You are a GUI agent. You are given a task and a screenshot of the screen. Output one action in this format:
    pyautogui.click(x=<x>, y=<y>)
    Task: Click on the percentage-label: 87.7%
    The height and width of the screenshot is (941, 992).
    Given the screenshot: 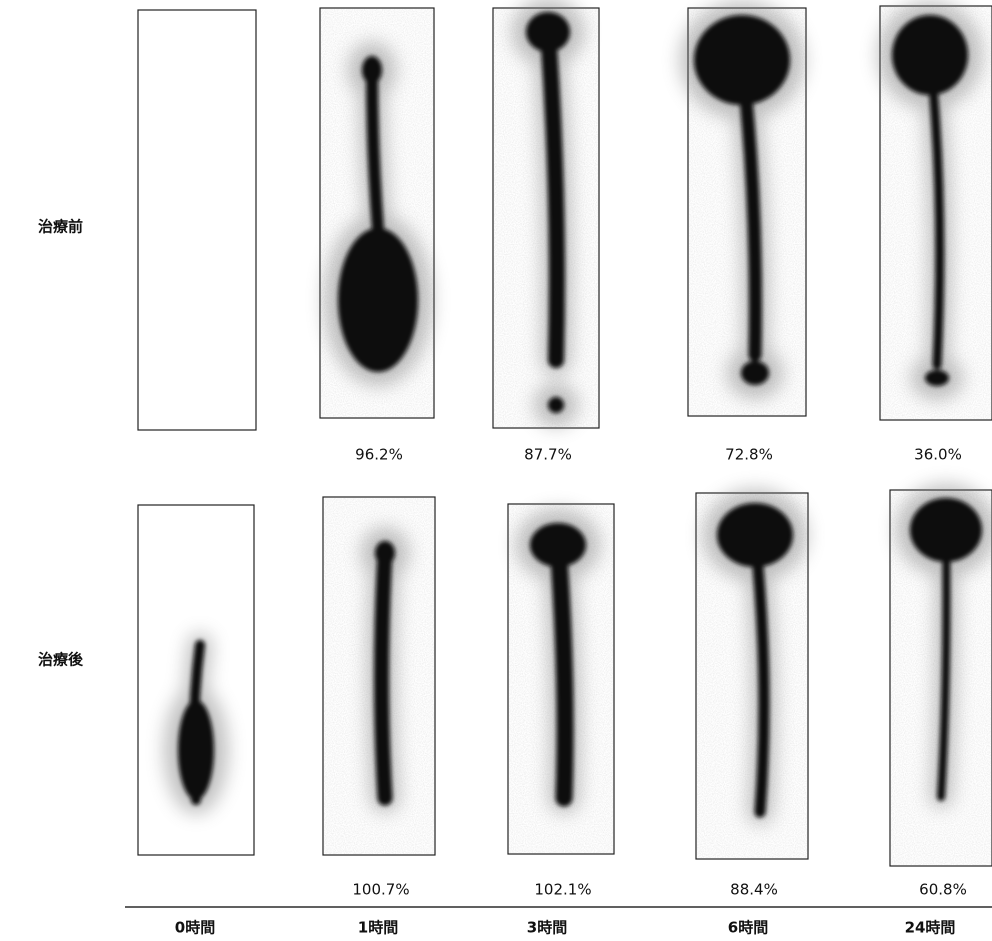 What is the action you would take?
    pyautogui.click(x=548, y=455)
    